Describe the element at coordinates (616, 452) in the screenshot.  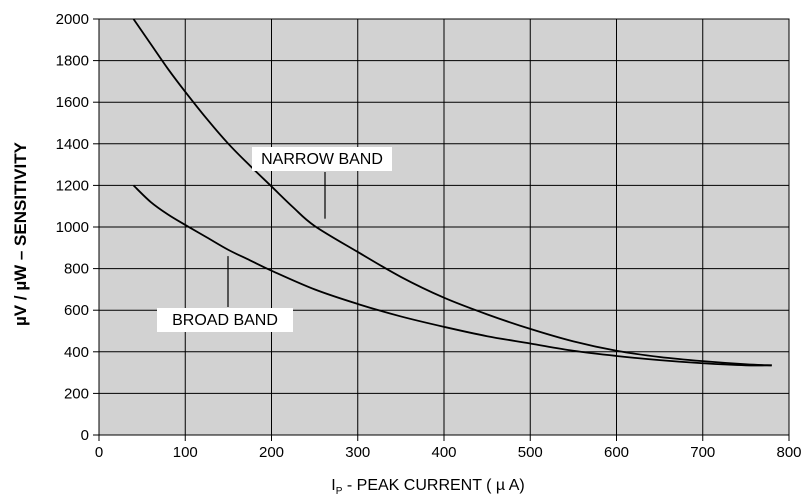
I see `x-tick-label-600: 600` at that location.